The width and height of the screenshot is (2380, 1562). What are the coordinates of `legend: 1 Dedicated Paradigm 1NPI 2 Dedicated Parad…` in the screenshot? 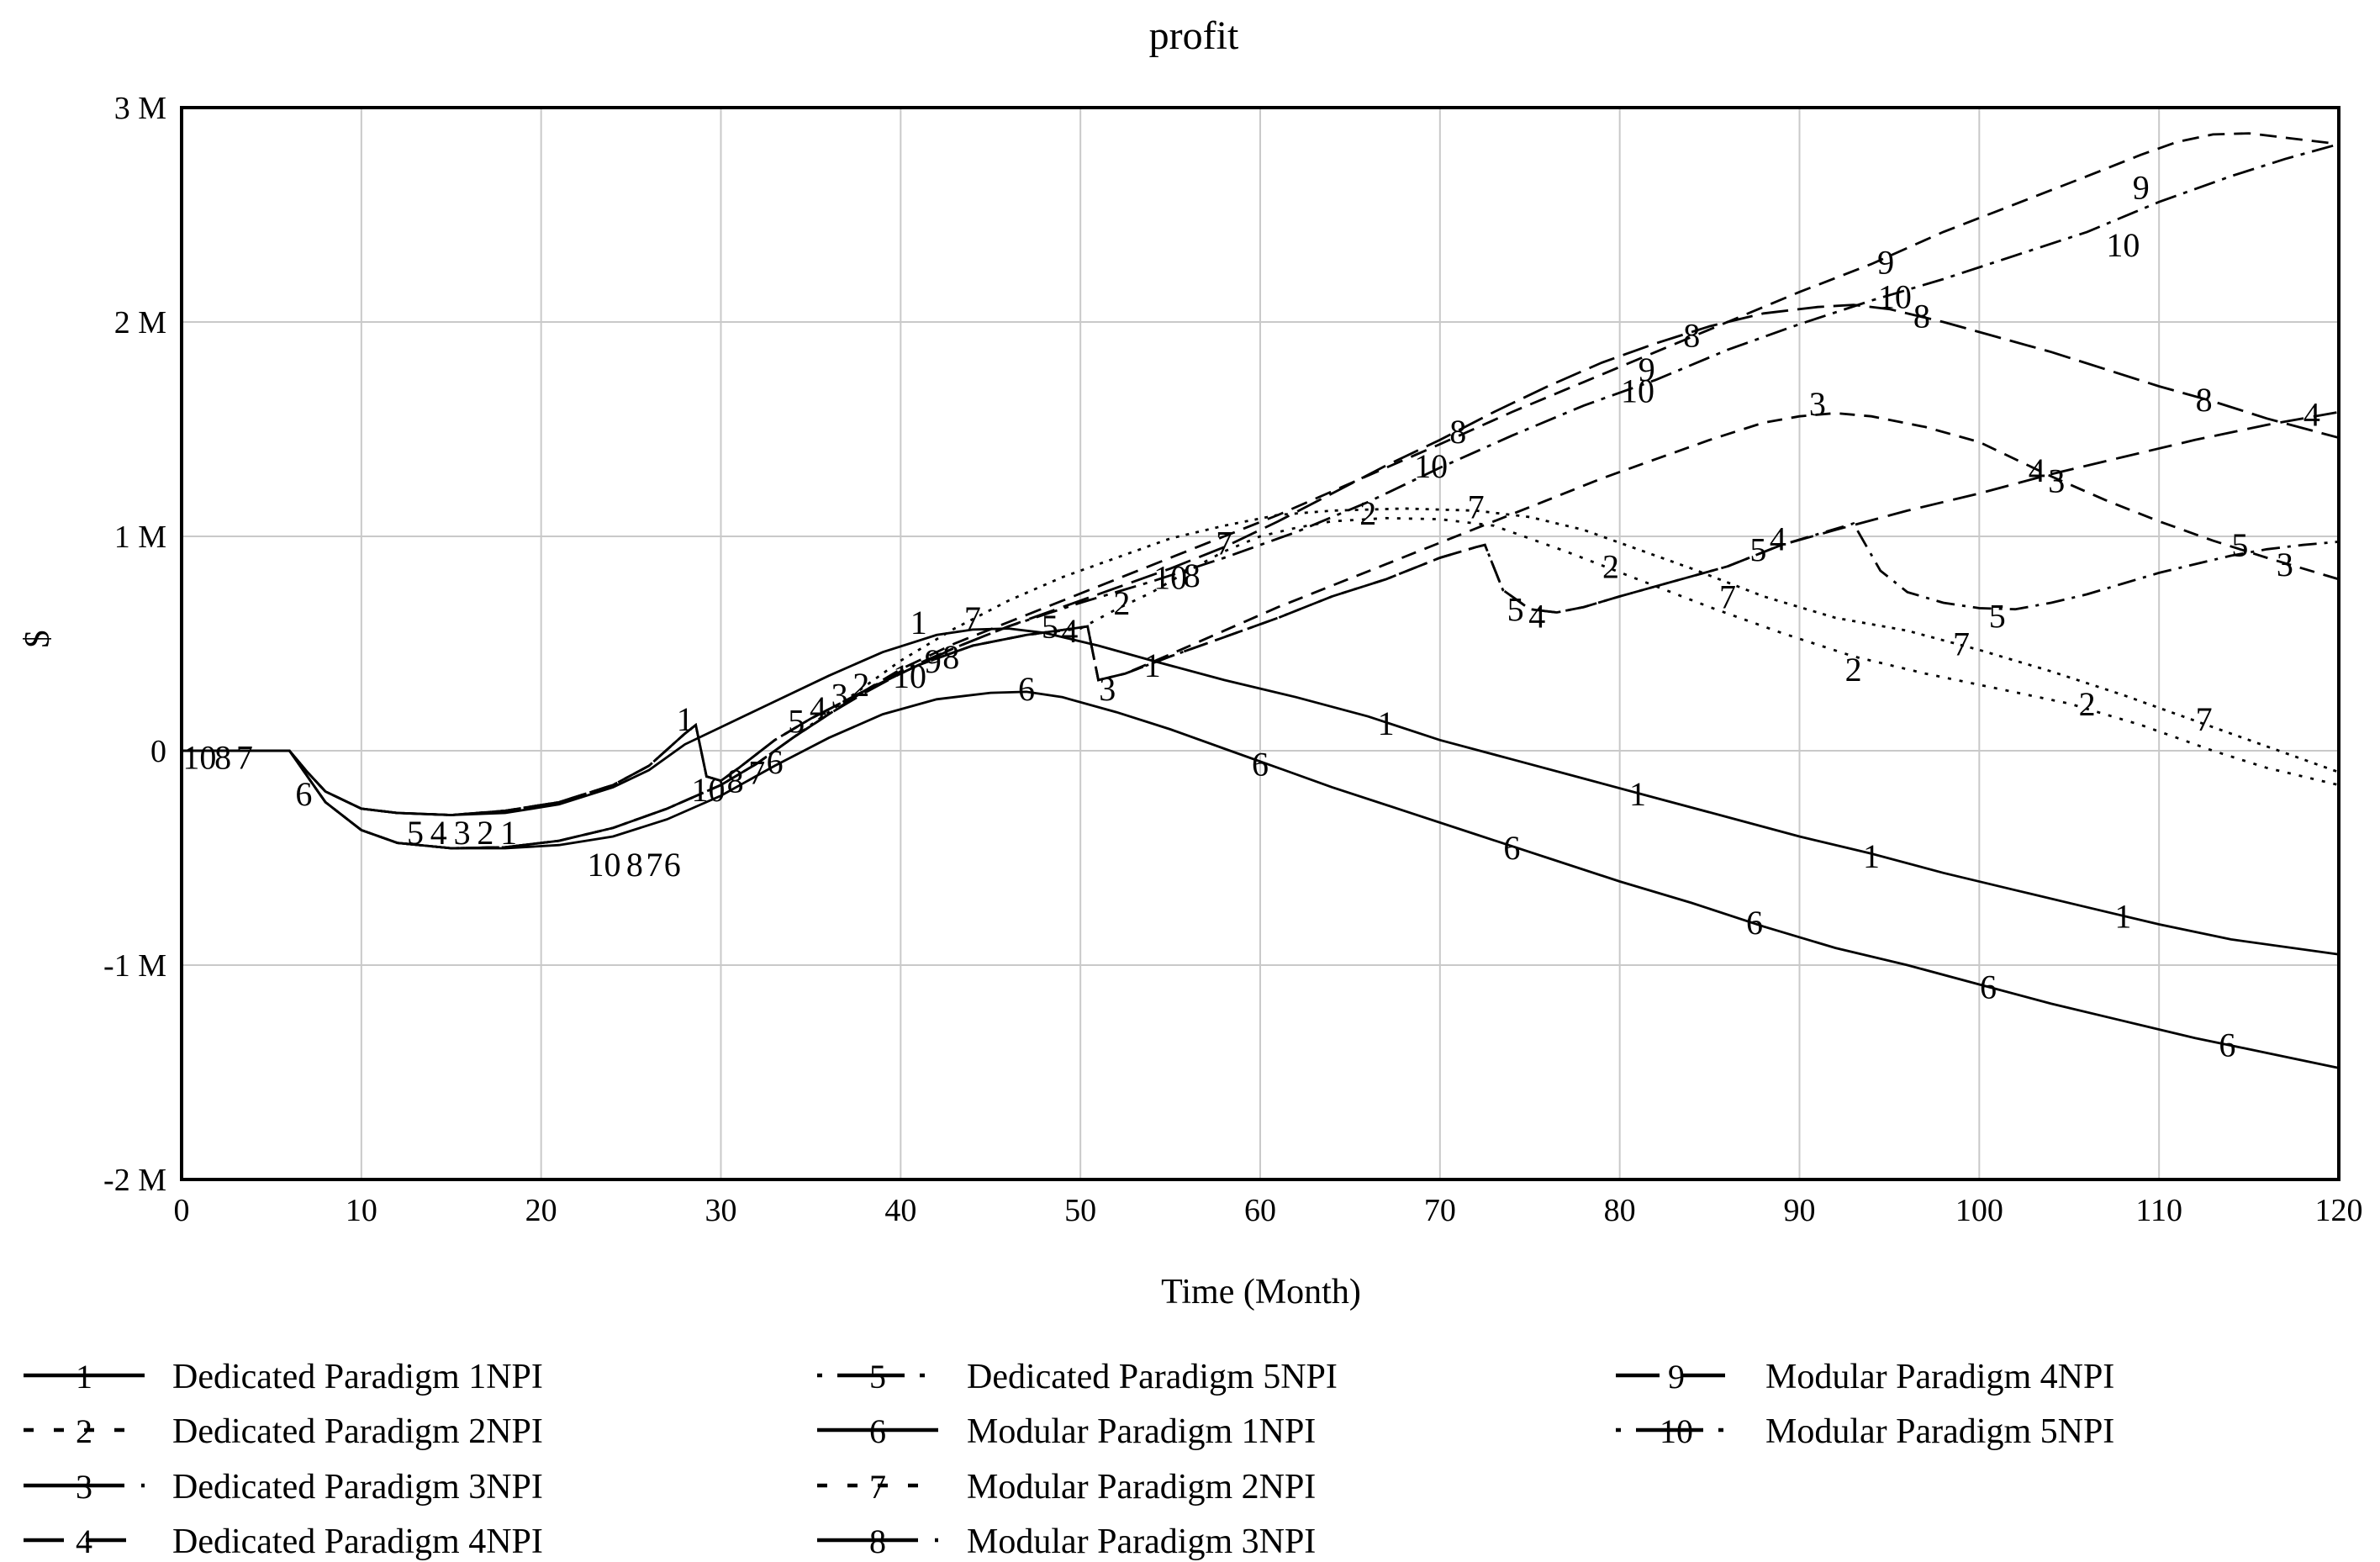 It's located at (1069, 1459).